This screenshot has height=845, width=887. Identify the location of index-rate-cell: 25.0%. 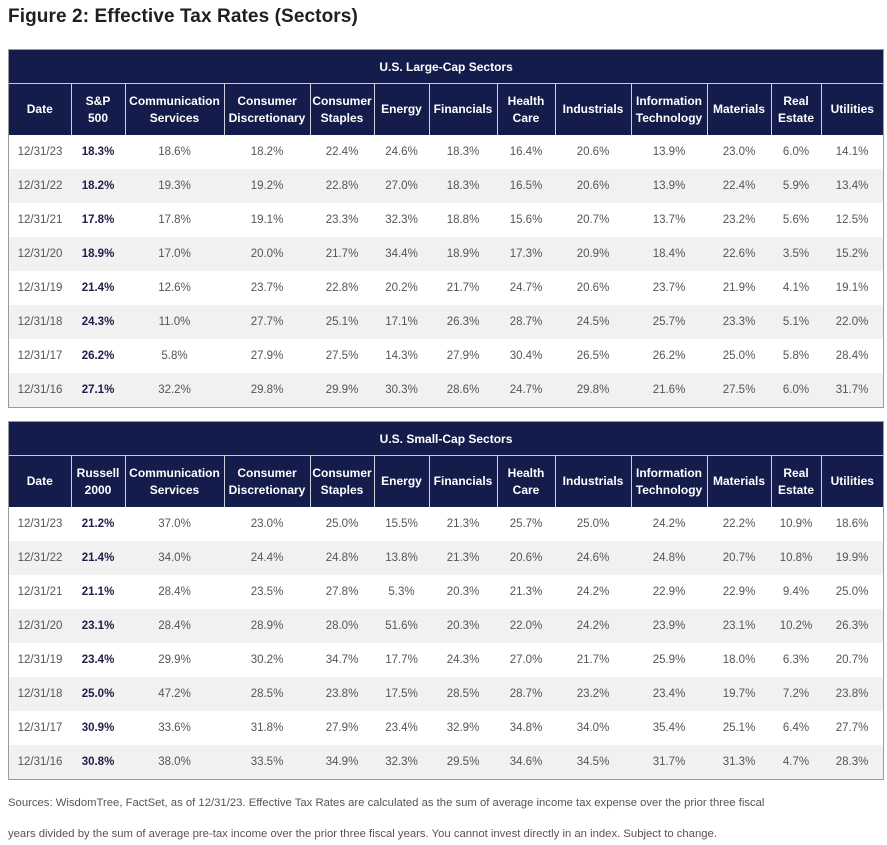
(98, 694).